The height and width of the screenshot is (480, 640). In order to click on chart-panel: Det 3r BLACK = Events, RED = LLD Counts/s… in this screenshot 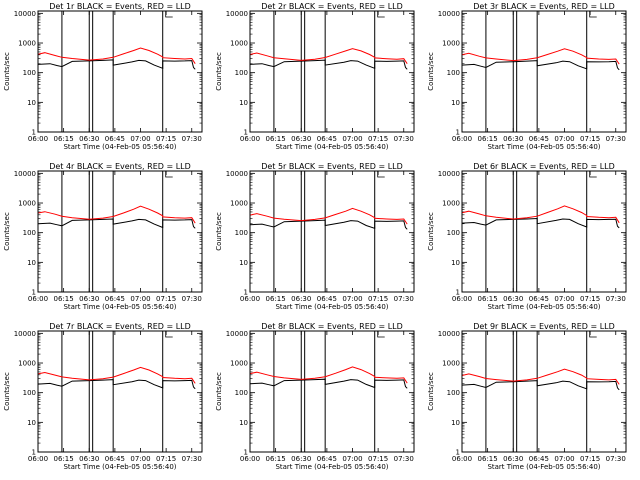, I will do `click(527, 76)`.